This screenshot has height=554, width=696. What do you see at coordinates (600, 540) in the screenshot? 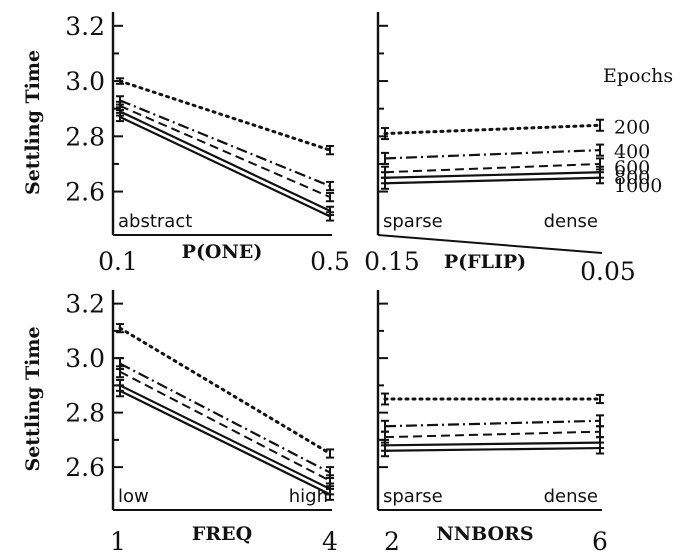
I see `x-tick-label: 6` at bounding box center [600, 540].